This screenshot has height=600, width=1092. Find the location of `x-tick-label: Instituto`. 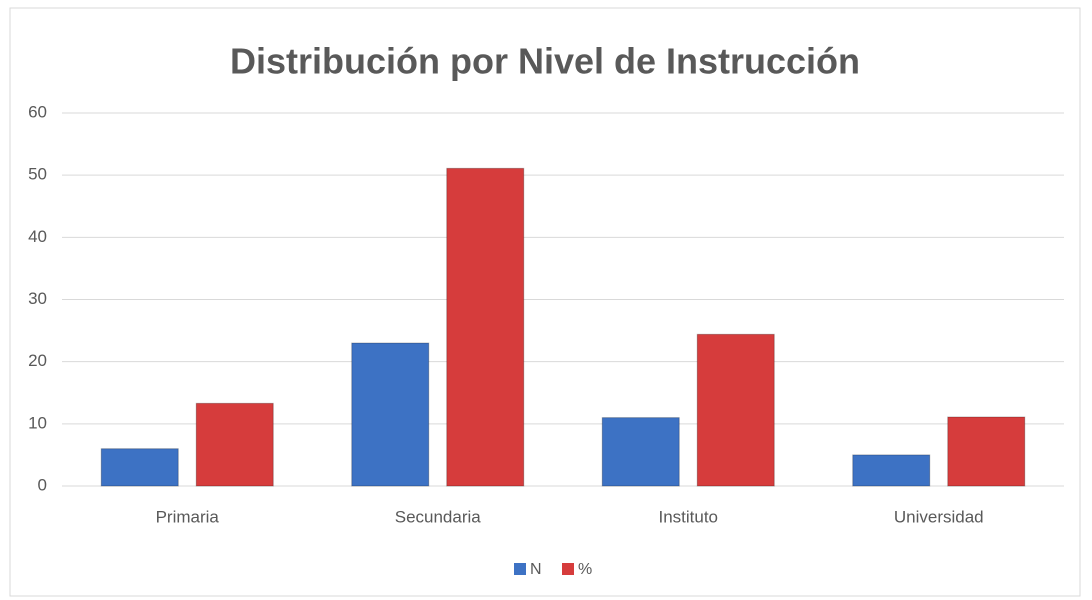

x-tick-label: Instituto is located at coordinates (688, 516).